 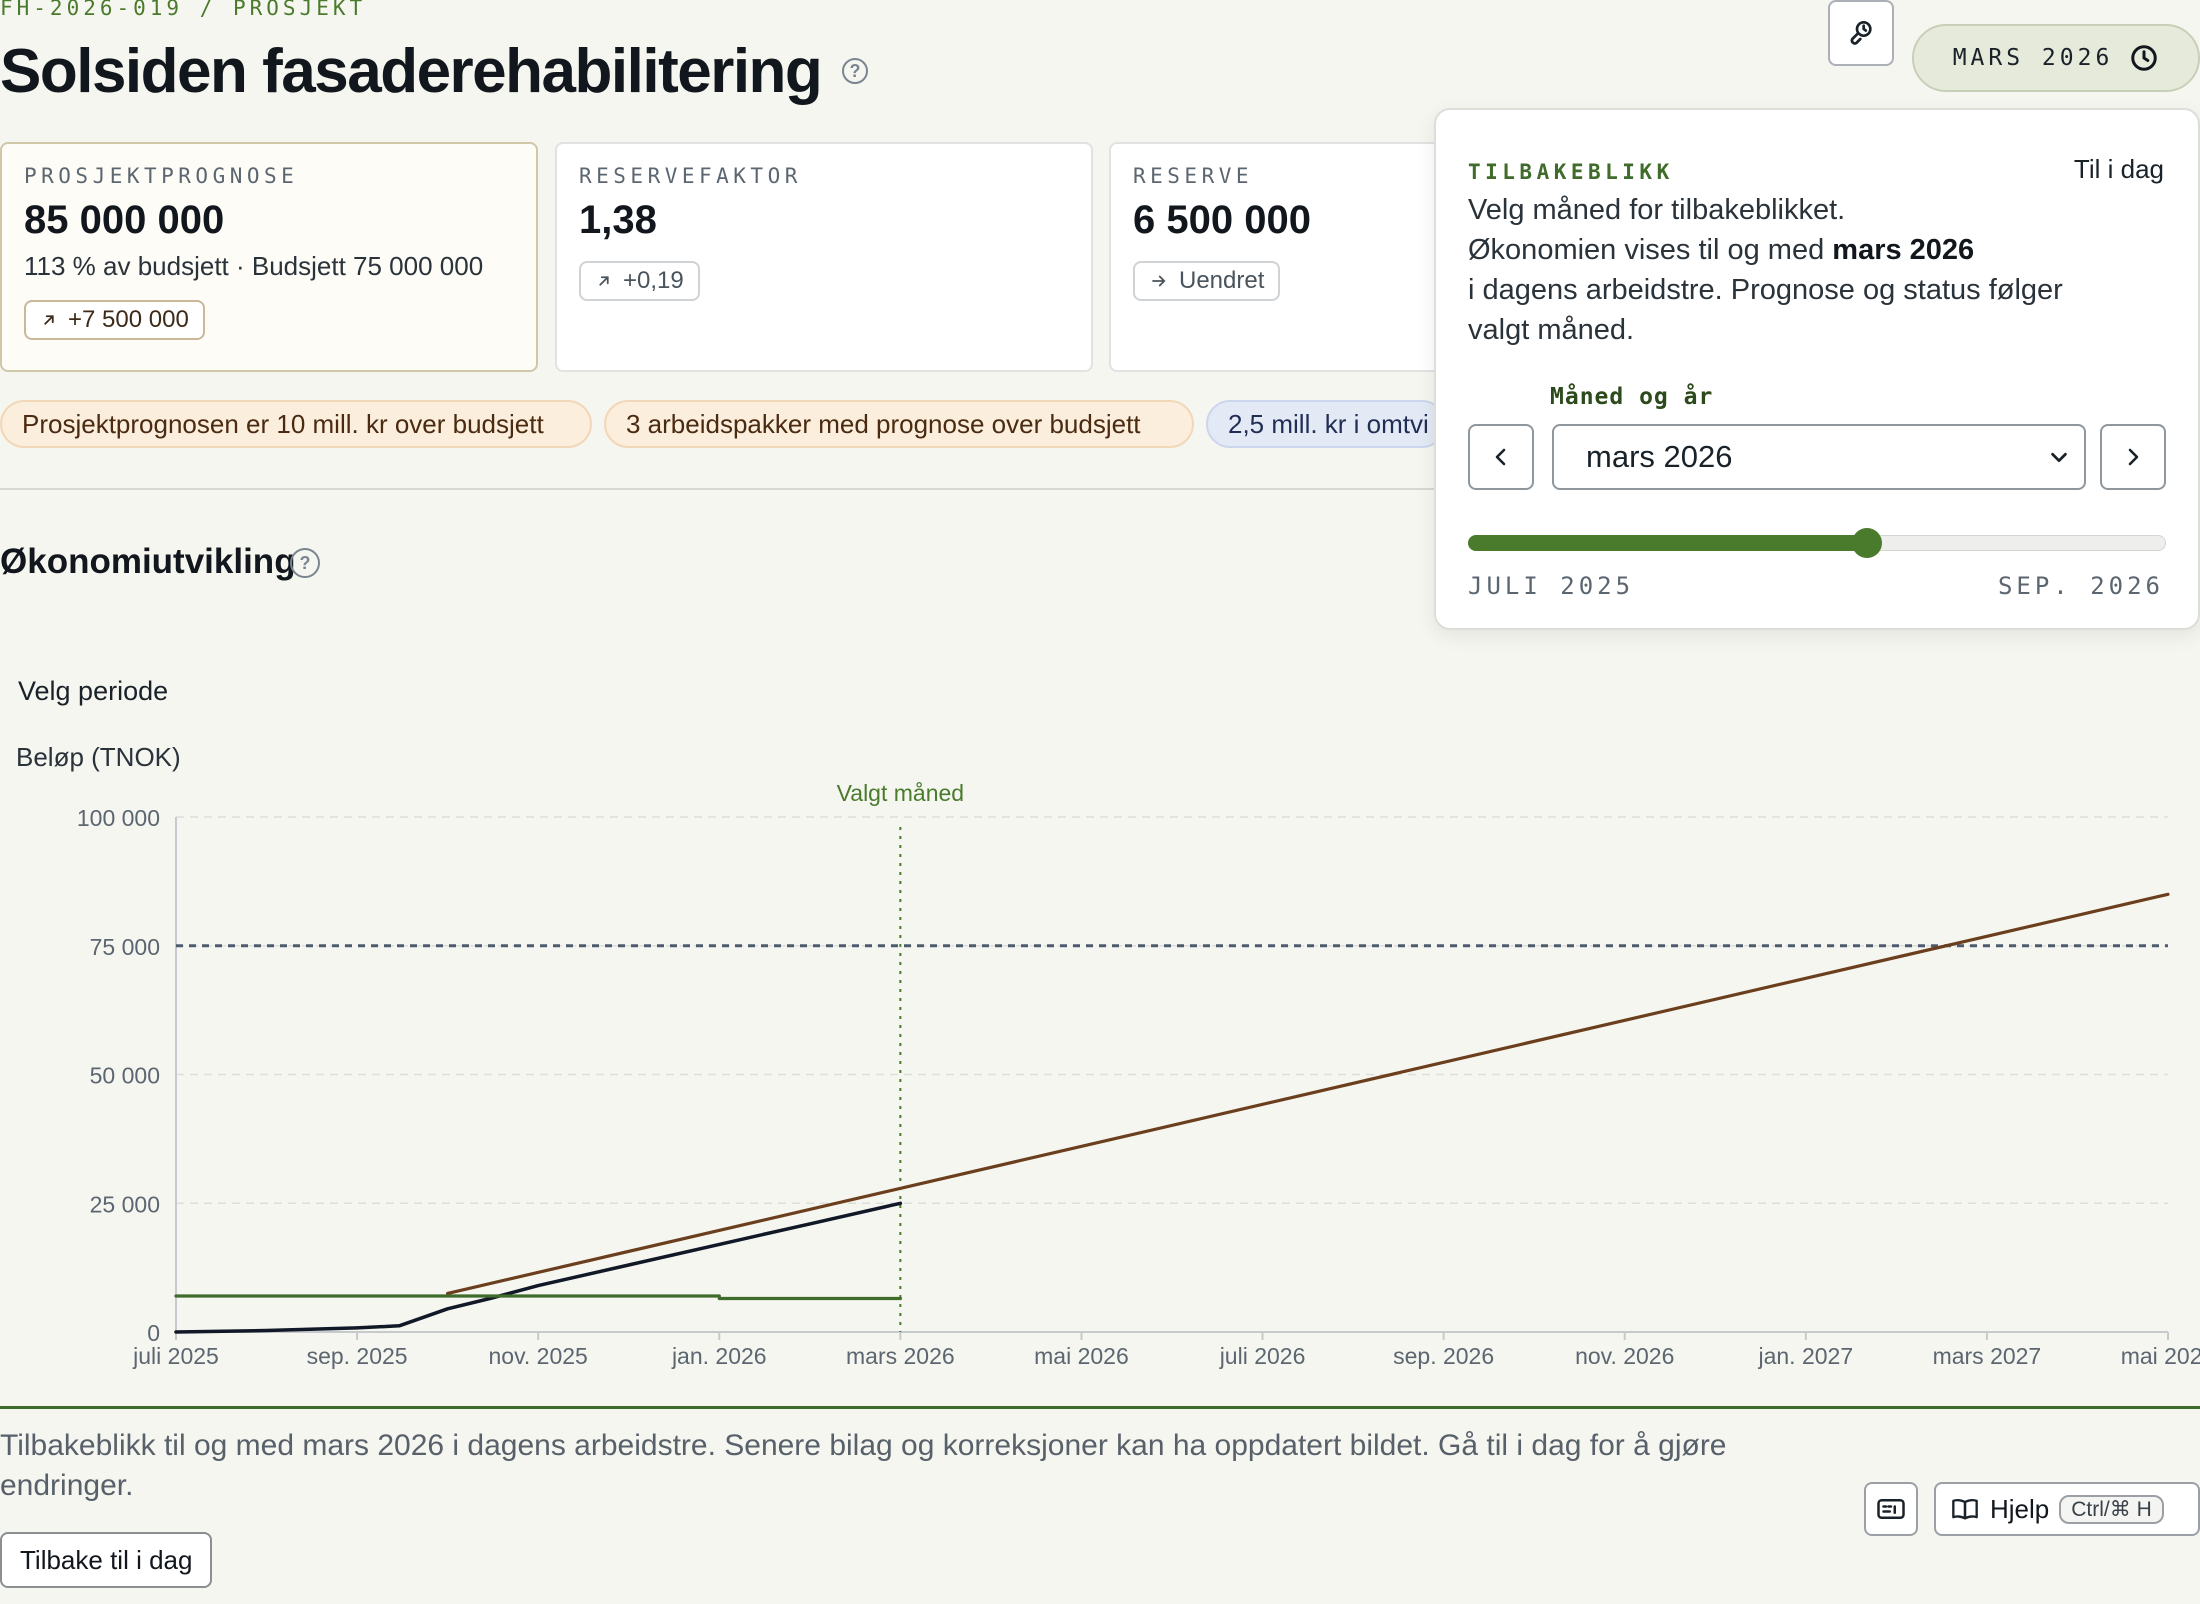 What do you see at coordinates (1632, 397) in the screenshot?
I see `month-year-label: Måned og år` at bounding box center [1632, 397].